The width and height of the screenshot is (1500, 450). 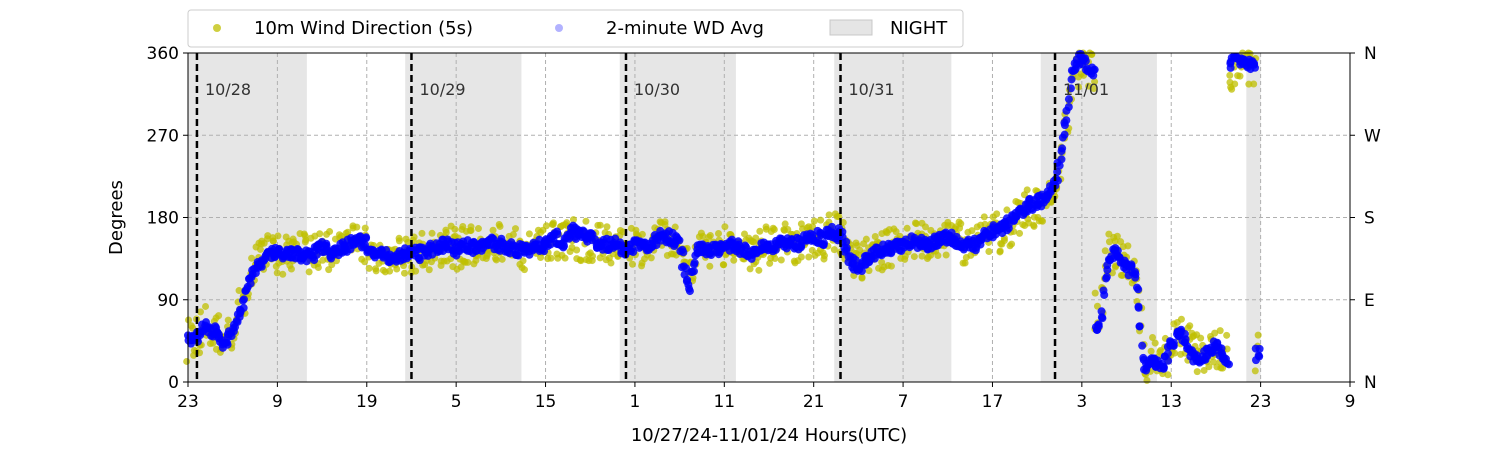 I want to click on legend-label-night: NIGHT, so click(x=919, y=28).